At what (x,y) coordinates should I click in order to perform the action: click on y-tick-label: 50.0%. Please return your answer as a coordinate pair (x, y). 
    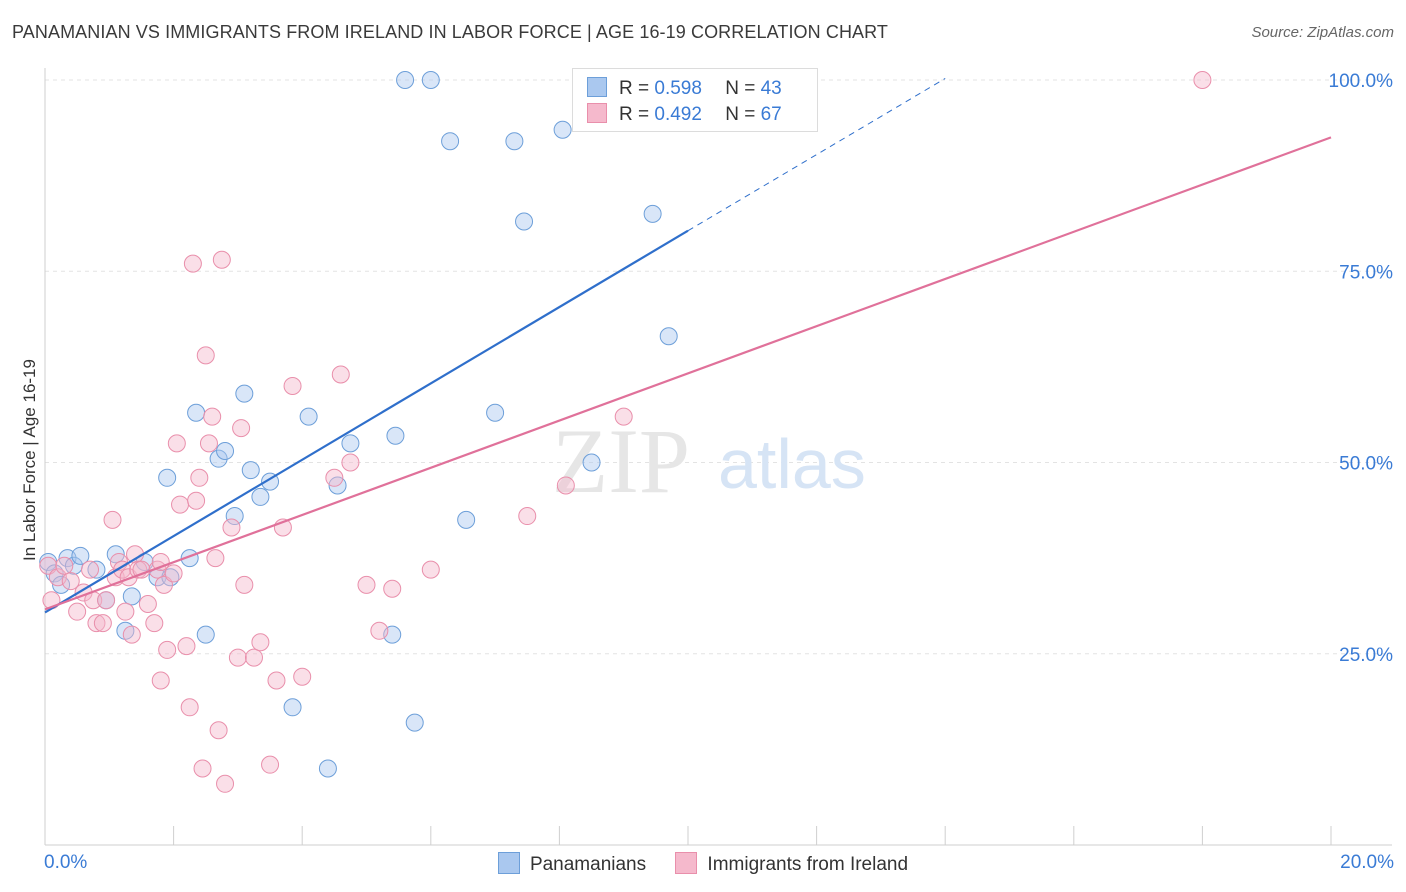
    Looking at the image, I should click on (1366, 464).